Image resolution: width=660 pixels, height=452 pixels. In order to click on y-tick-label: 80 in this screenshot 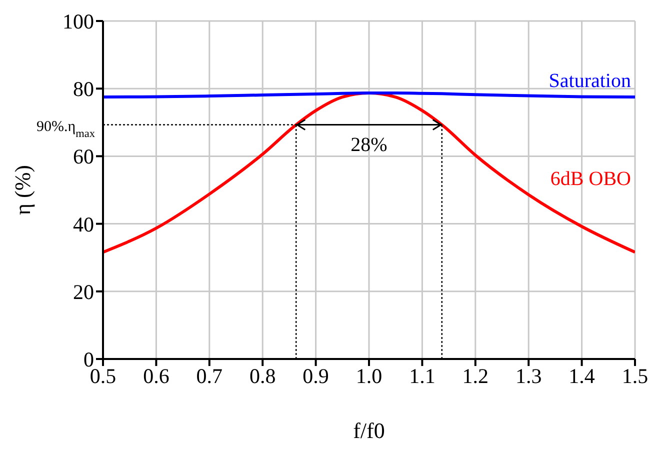, I will do `click(83, 89)`.